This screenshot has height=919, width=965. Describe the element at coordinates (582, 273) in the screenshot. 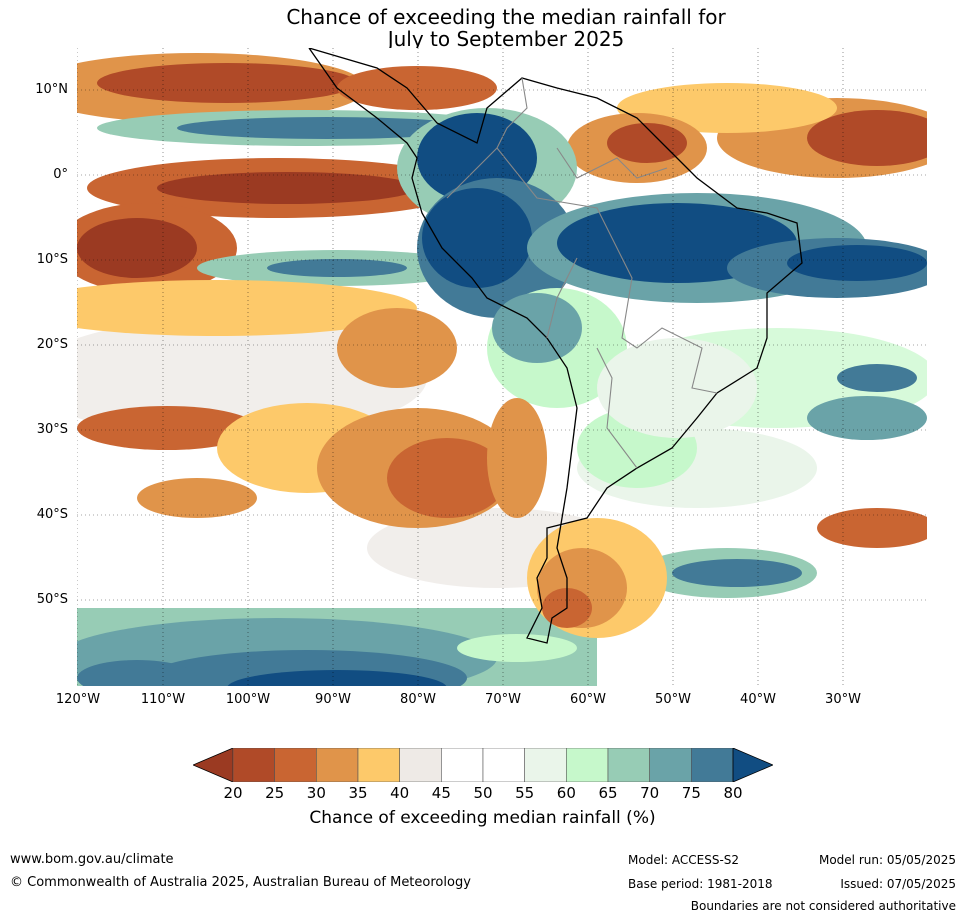

I see `country-borders` at that location.